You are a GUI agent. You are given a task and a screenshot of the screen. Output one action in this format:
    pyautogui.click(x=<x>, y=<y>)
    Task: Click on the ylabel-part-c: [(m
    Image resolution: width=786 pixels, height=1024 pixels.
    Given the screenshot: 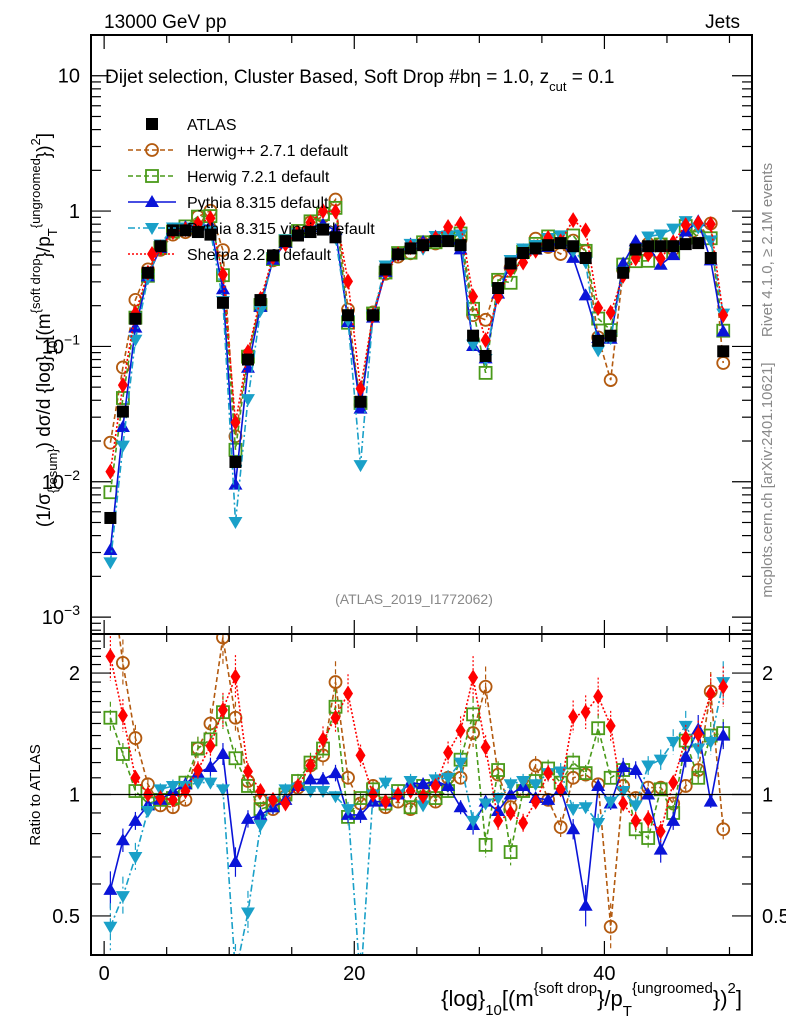 What is the action you would take?
    pyautogui.click(x=44, y=326)
    